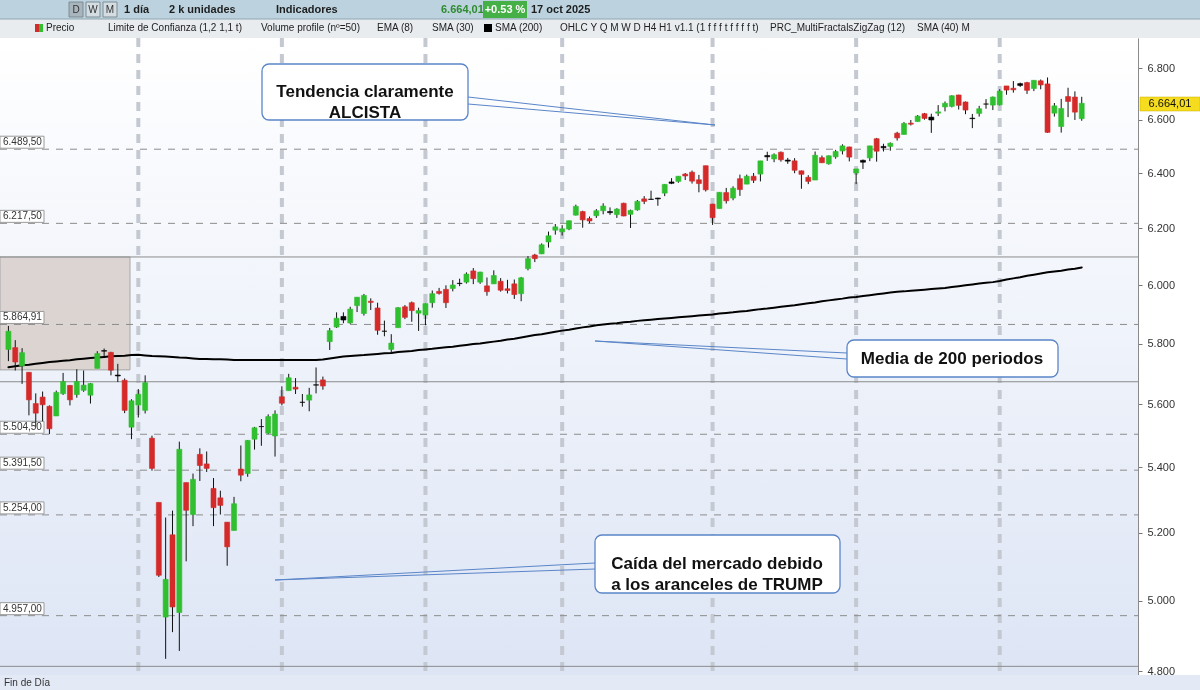 The image size is (1200, 690). I want to click on text: EMA (8), so click(395, 27).